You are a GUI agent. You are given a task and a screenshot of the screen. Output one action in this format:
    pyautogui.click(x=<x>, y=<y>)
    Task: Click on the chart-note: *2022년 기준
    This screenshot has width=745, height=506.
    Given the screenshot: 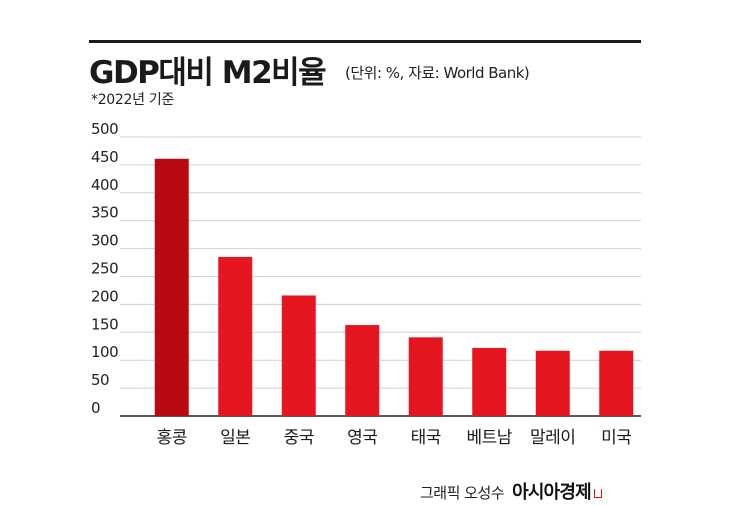 What is the action you would take?
    pyautogui.click(x=133, y=100)
    